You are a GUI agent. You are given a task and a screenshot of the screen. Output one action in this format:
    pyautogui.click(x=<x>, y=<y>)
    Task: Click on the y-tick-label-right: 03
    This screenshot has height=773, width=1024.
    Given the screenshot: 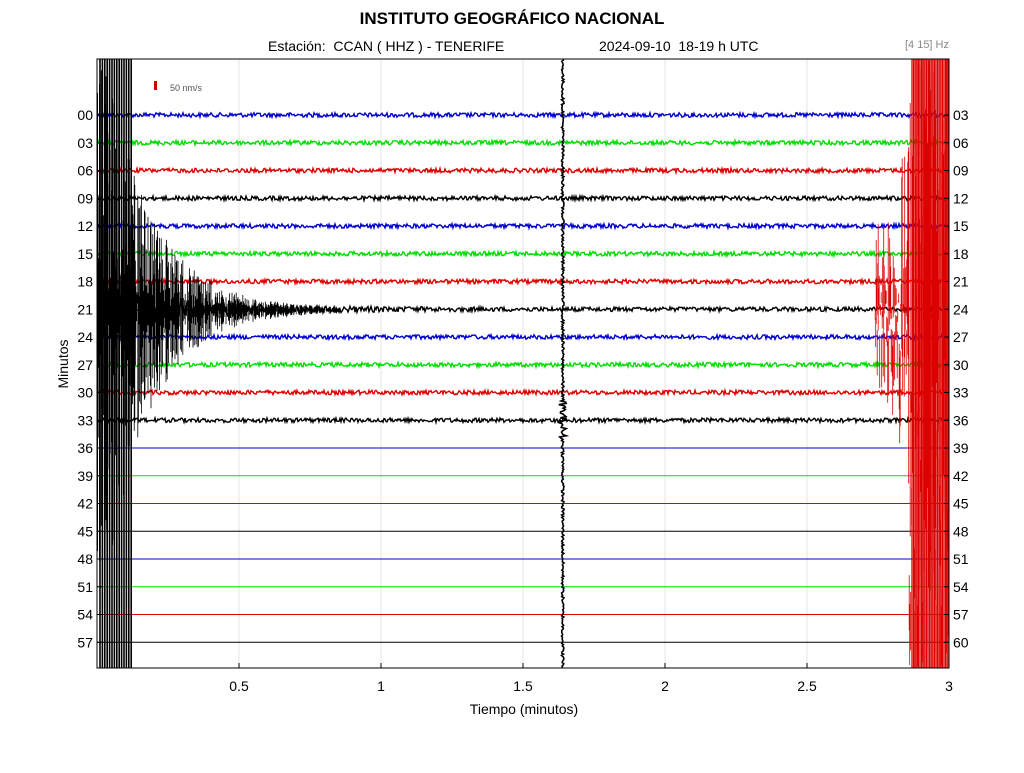 What is the action you would take?
    pyautogui.click(x=961, y=115)
    